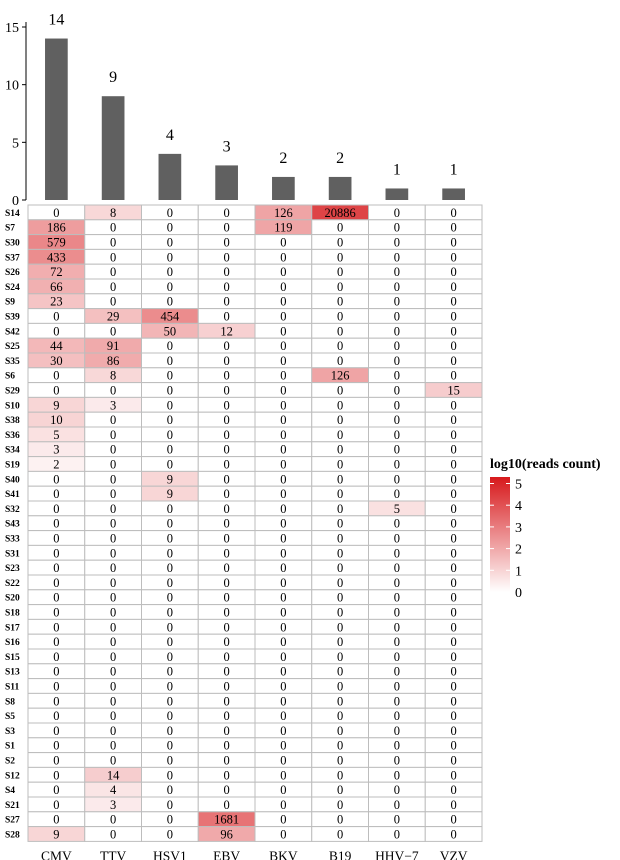 This screenshot has width=620, height=860. What do you see at coordinates (12, 392) in the screenshot?
I see `row-label: S29` at bounding box center [12, 392].